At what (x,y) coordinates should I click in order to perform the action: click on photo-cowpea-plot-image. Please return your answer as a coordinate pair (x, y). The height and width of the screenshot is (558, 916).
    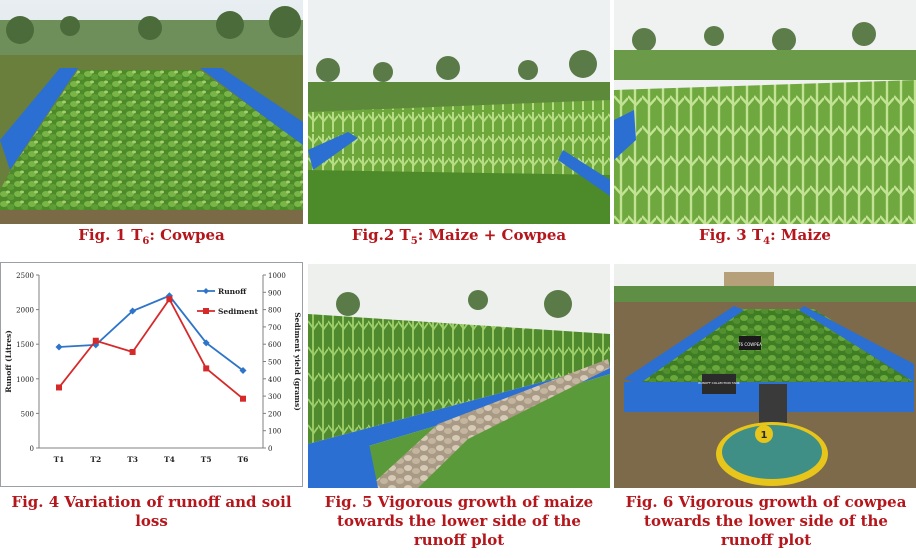
    Looking at the image, I should click on (151, 112).